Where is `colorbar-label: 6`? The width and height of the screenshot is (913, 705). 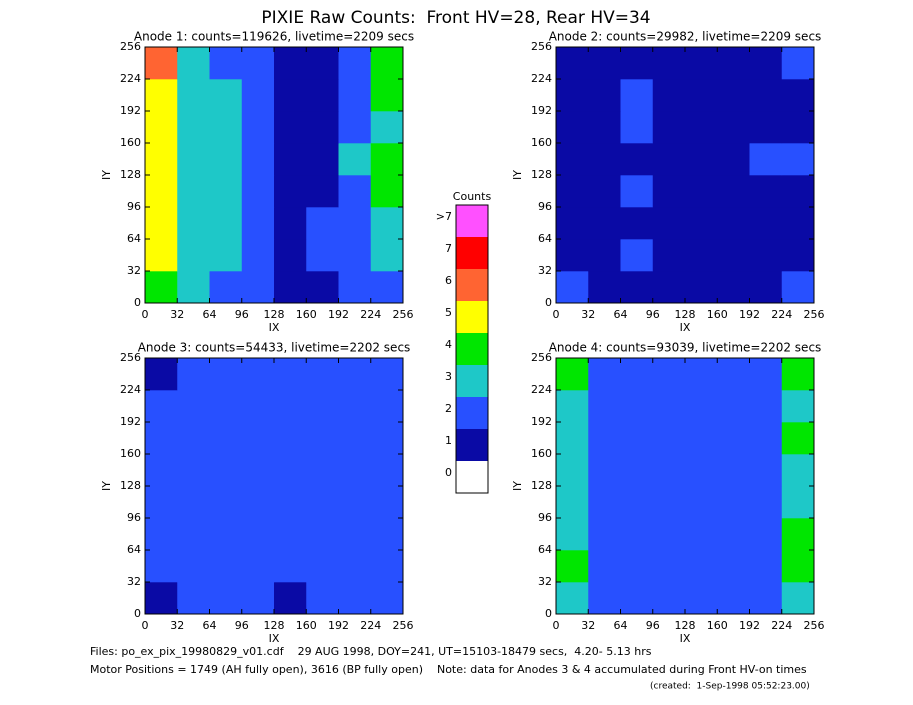
colorbar-label: 6 is located at coordinates (448, 280).